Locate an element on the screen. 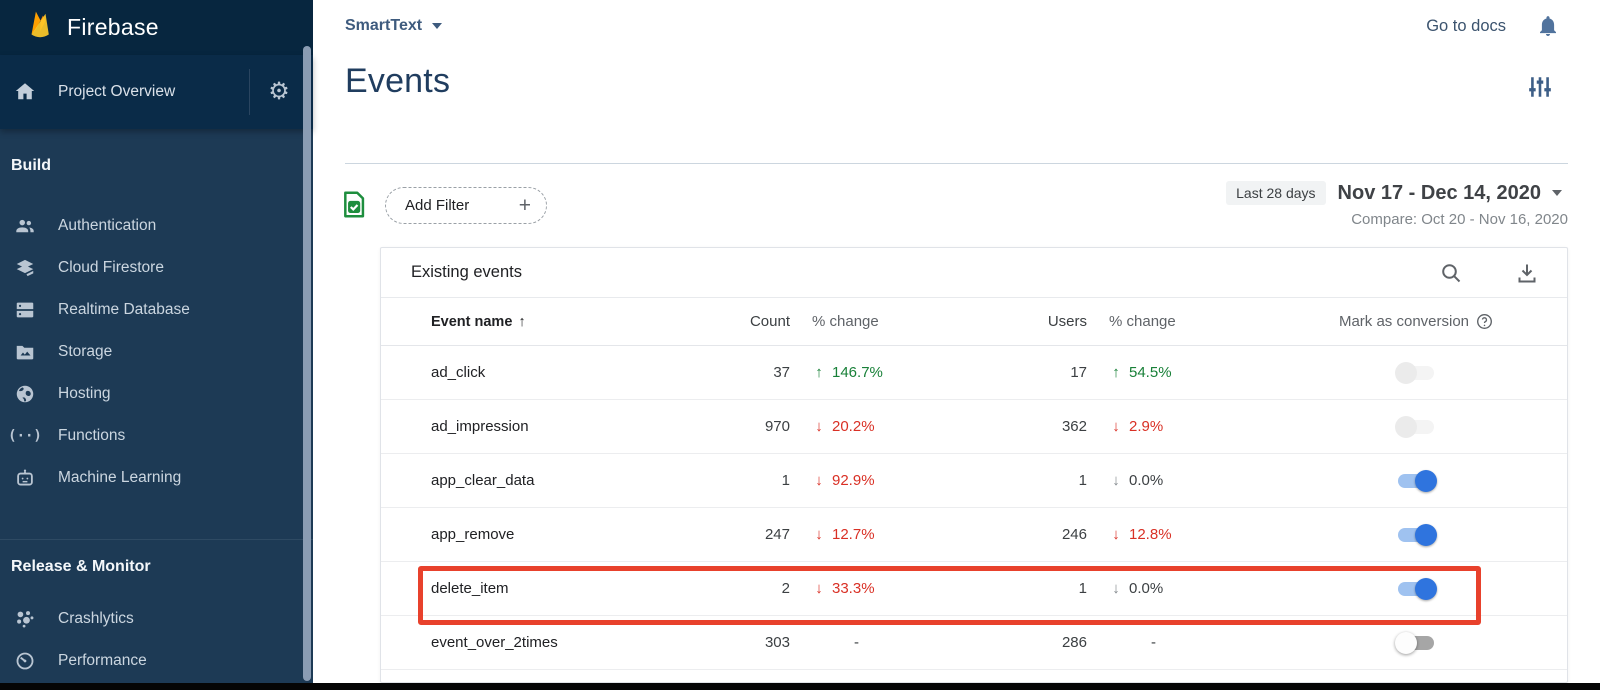 Image resolution: width=1600 pixels, height=690 pixels. crashlytics-icon is located at coordinates (25, 619).